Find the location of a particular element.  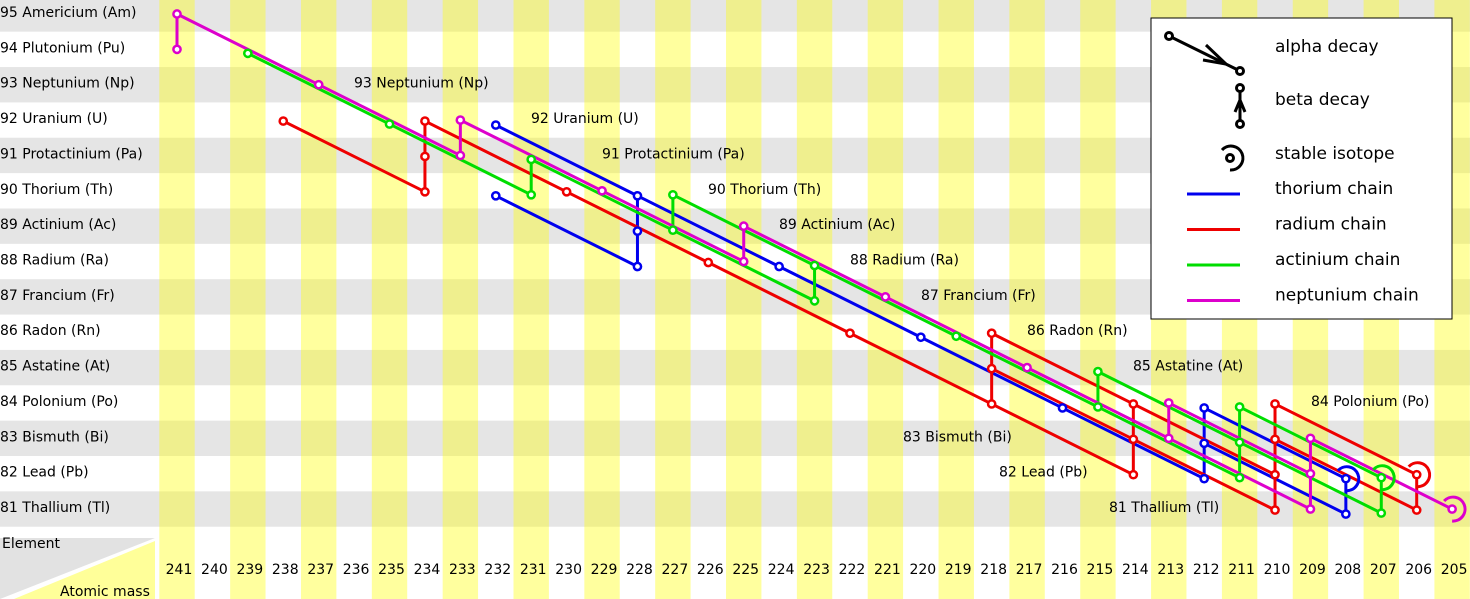

mass-label: 222 is located at coordinates (852, 570).